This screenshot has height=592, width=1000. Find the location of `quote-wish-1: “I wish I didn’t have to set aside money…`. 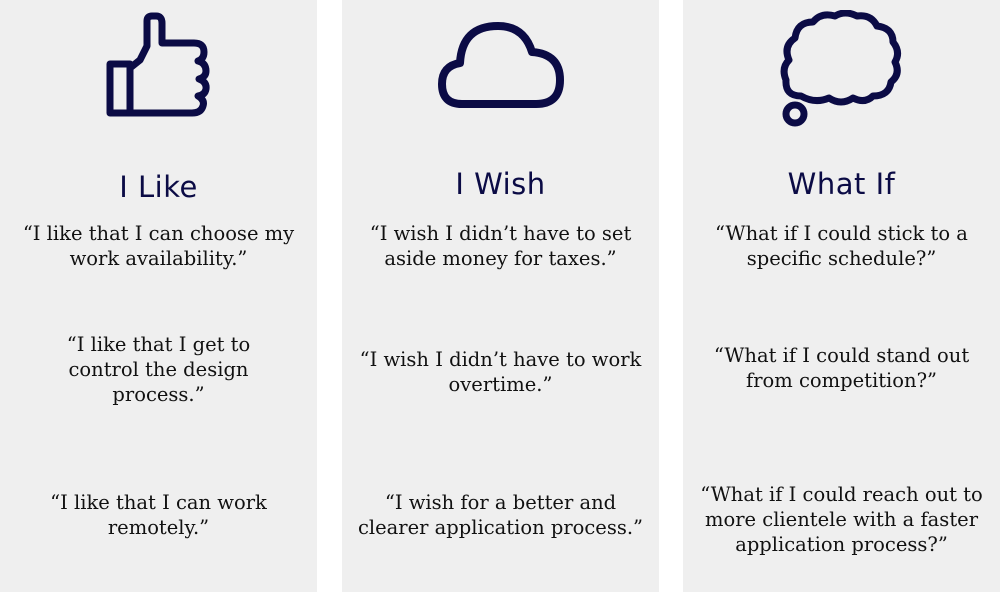

quote-wish-1: “I wish I didn’t have to set aside money… is located at coordinates (500, 246).